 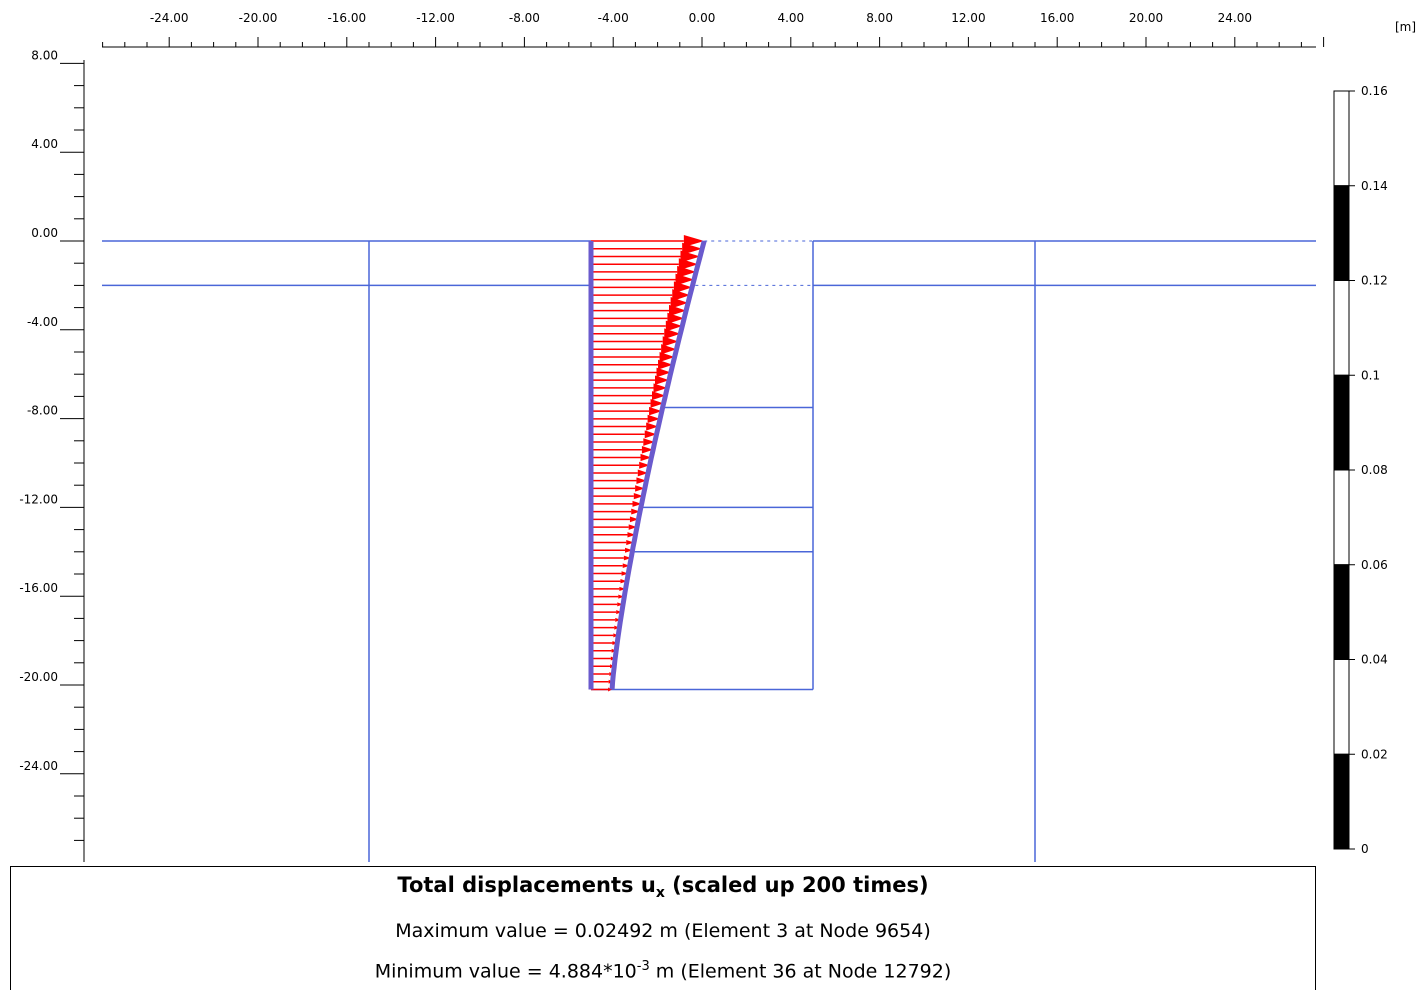 What do you see at coordinates (44, 144) in the screenshot?
I see `y-tick-label: 4.00` at bounding box center [44, 144].